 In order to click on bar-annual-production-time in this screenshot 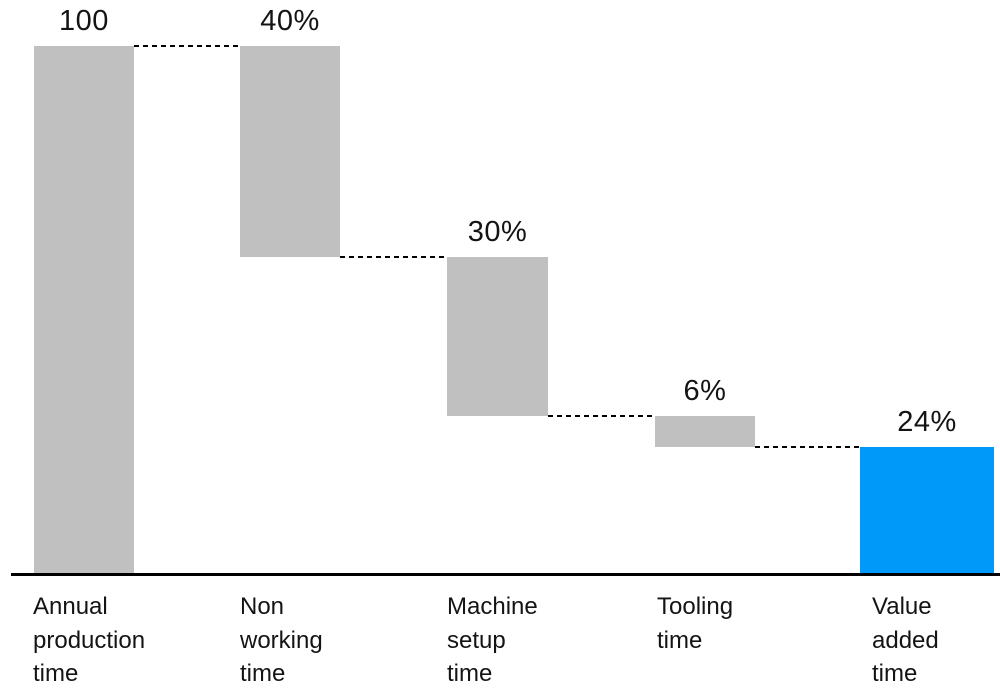, I will do `click(84, 310)`.